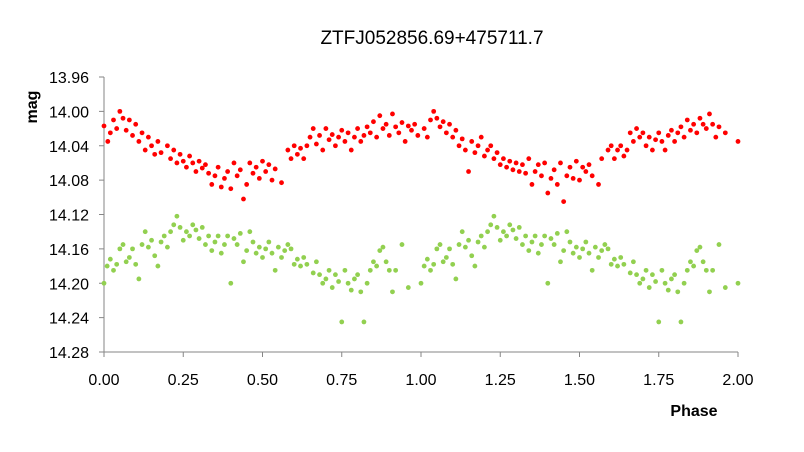 The width and height of the screenshot is (804, 452). I want to click on y-tick-label: 14.24, so click(69, 319).